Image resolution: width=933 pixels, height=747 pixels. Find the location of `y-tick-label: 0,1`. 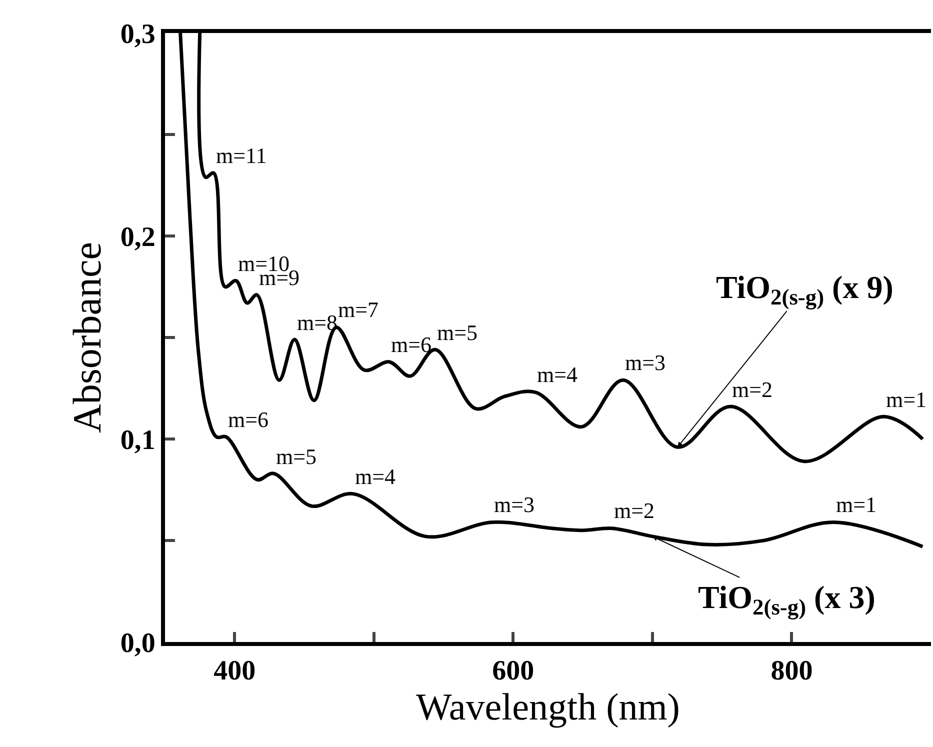

y-tick-label: 0,1 is located at coordinates (138, 440).